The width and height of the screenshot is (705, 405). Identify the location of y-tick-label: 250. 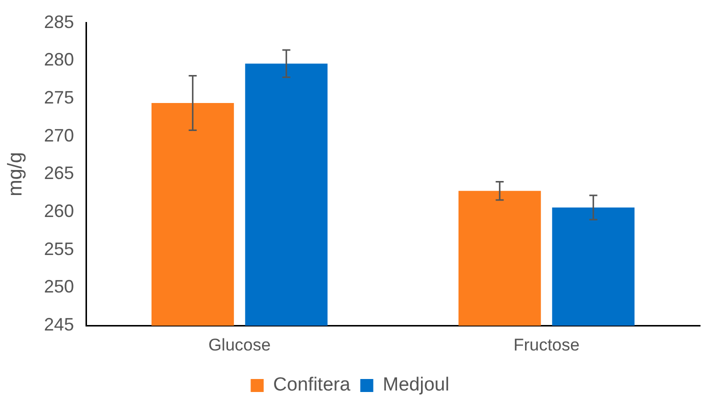
(59, 286).